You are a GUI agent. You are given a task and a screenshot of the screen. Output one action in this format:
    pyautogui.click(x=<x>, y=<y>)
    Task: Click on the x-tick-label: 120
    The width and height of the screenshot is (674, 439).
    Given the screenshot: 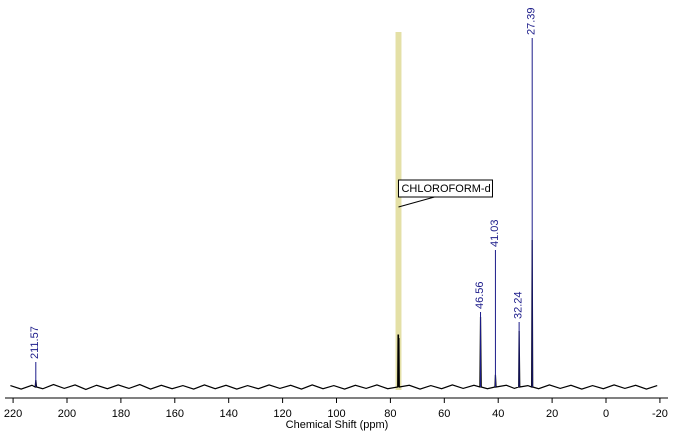 What is the action you would take?
    pyautogui.click(x=282, y=414)
    